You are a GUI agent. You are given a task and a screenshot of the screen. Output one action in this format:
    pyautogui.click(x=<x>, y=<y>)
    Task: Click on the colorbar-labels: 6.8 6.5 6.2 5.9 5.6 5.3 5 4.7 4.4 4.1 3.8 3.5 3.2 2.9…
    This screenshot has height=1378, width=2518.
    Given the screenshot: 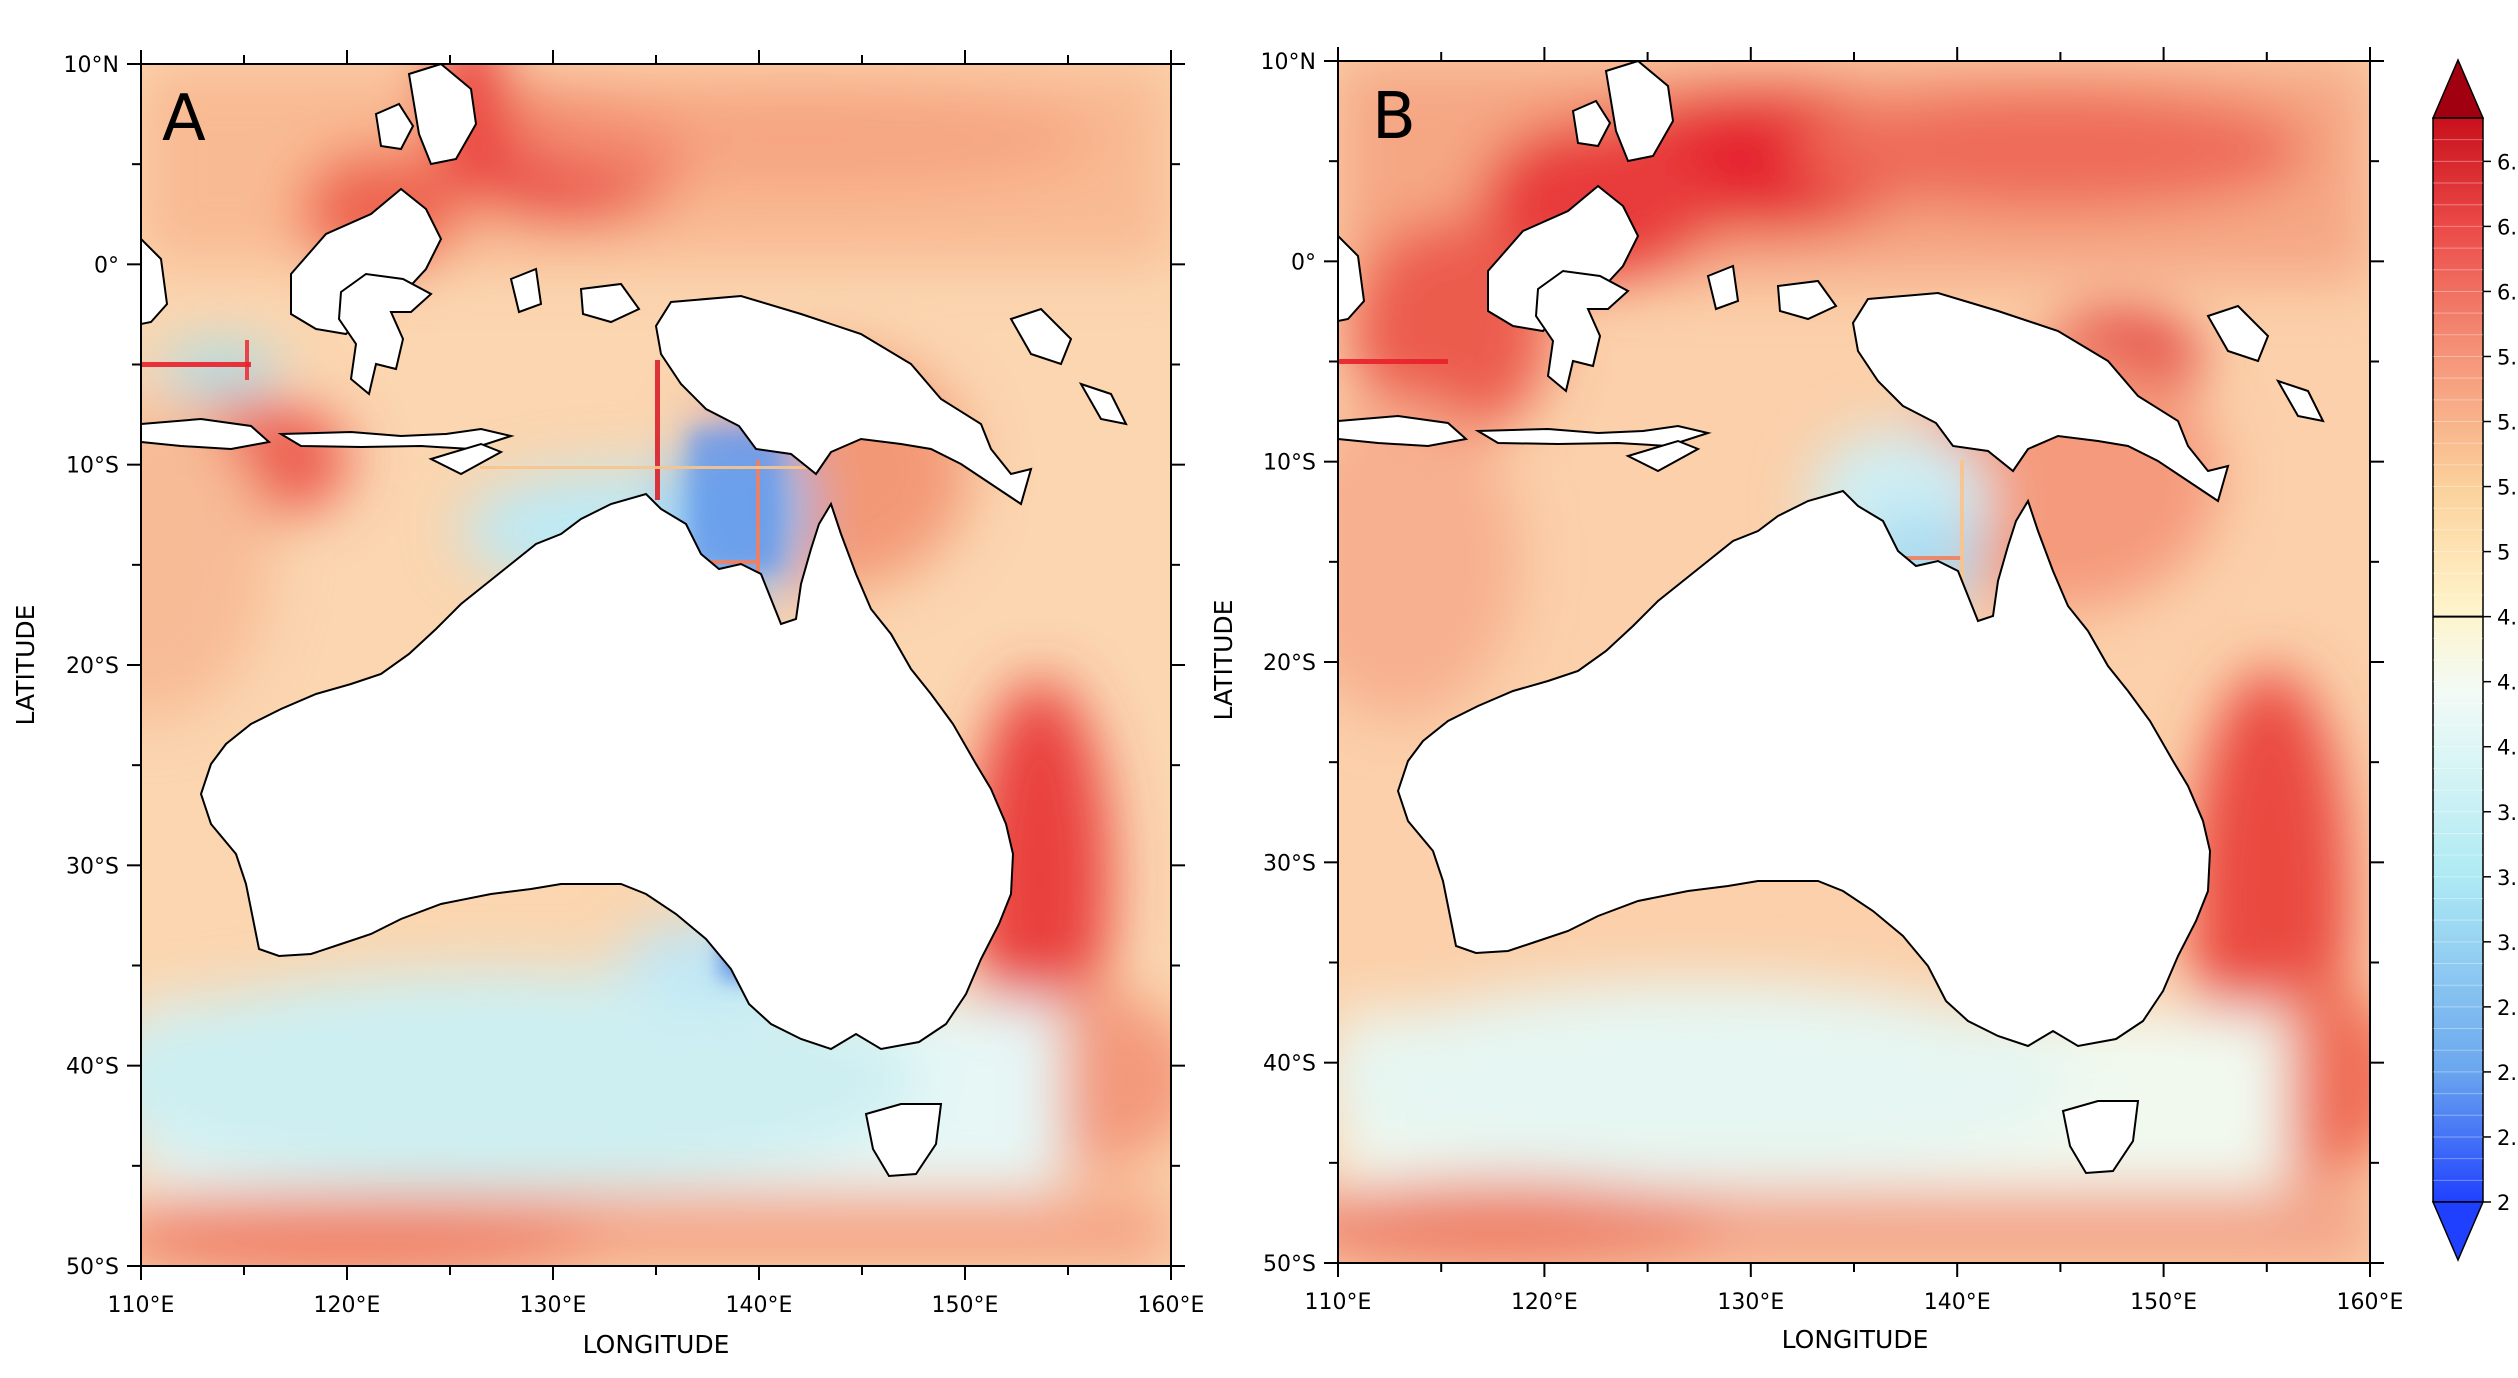 What is the action you would take?
    pyautogui.click(x=2475, y=682)
    